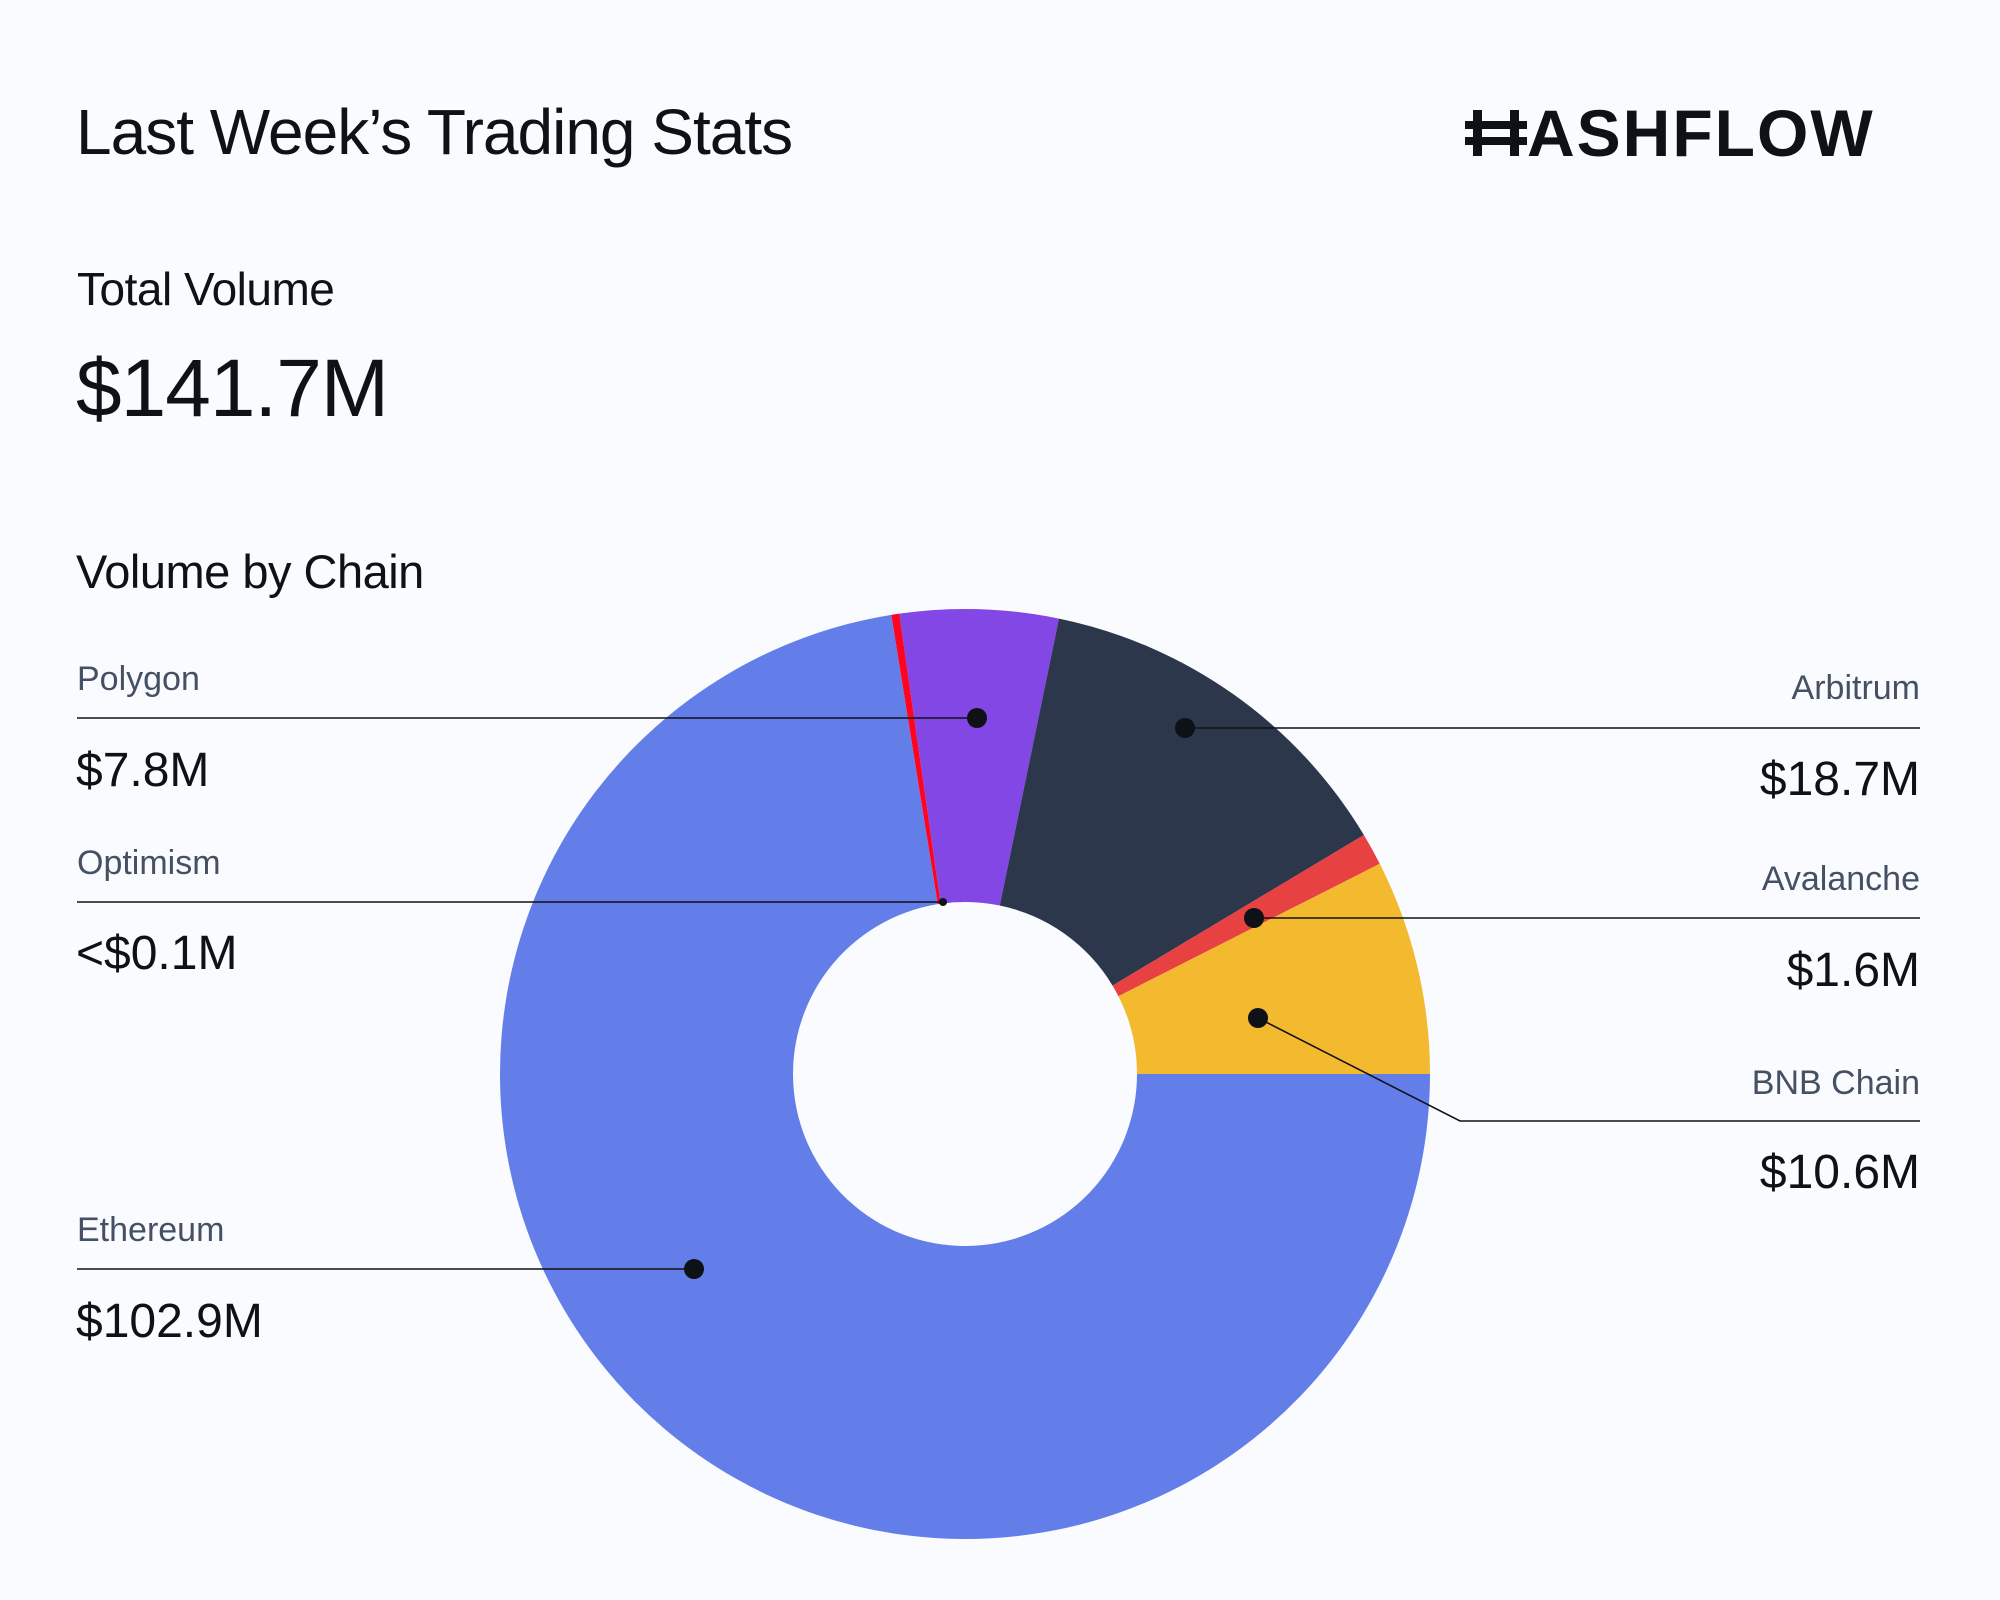 This screenshot has width=2000, height=1600. Describe the element at coordinates (138, 679) in the screenshot. I see `label-polygon: Polygon` at that location.